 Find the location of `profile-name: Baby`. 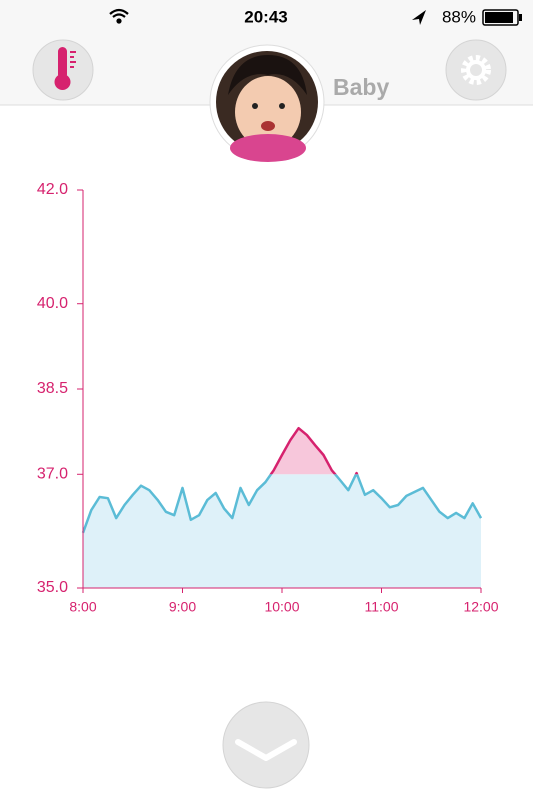

profile-name: Baby is located at coordinates (361, 87).